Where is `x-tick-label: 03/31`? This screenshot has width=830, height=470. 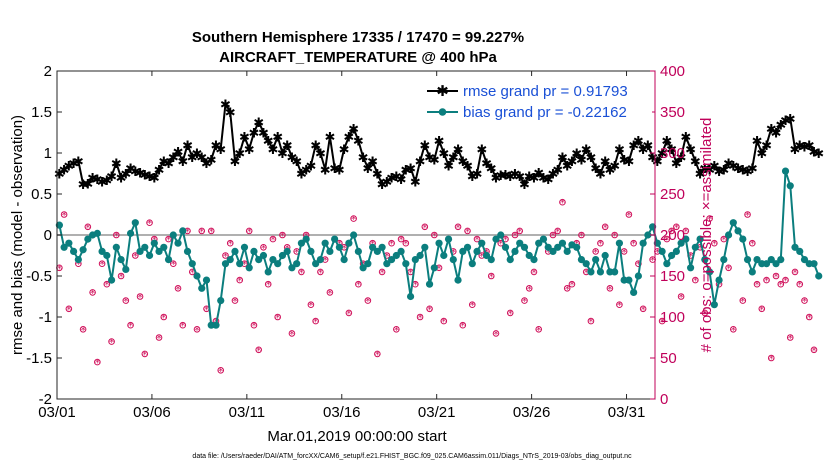 x-tick-label: 03/31 is located at coordinates (627, 412).